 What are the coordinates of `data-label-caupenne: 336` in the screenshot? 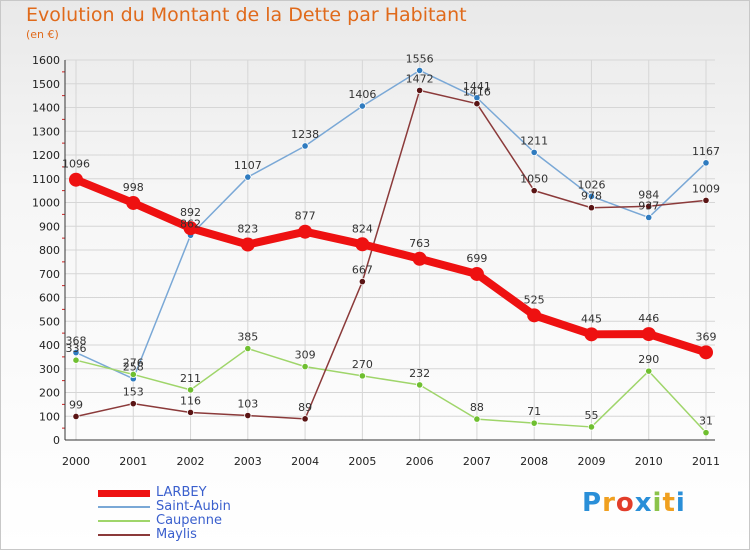 It's located at (76, 348).